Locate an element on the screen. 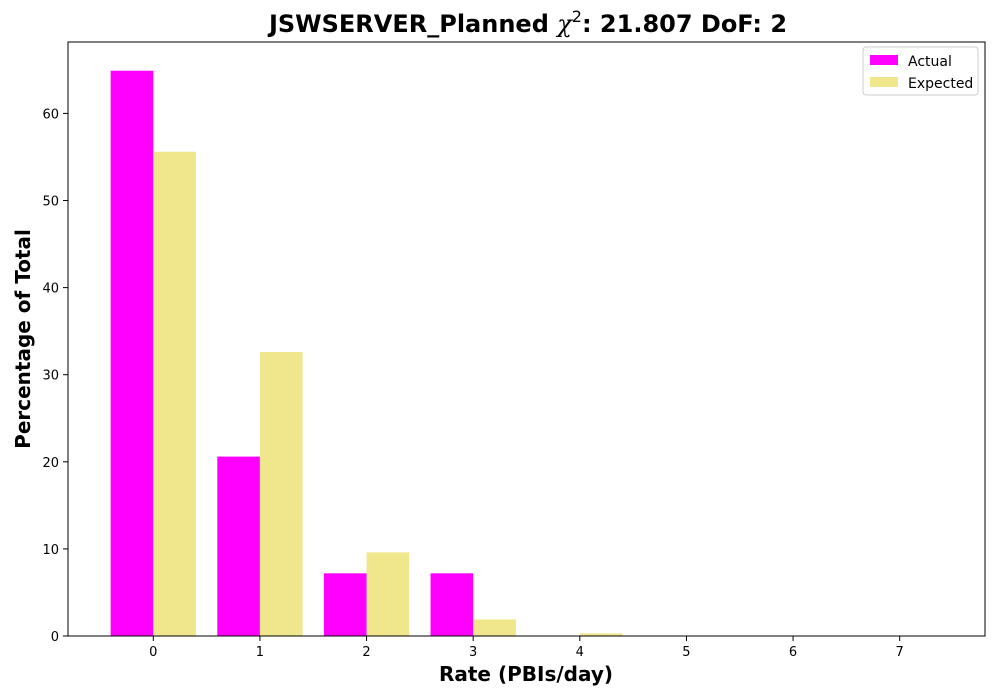 This screenshot has height=700, width=1000. x-tick-label: 2 is located at coordinates (366, 652).